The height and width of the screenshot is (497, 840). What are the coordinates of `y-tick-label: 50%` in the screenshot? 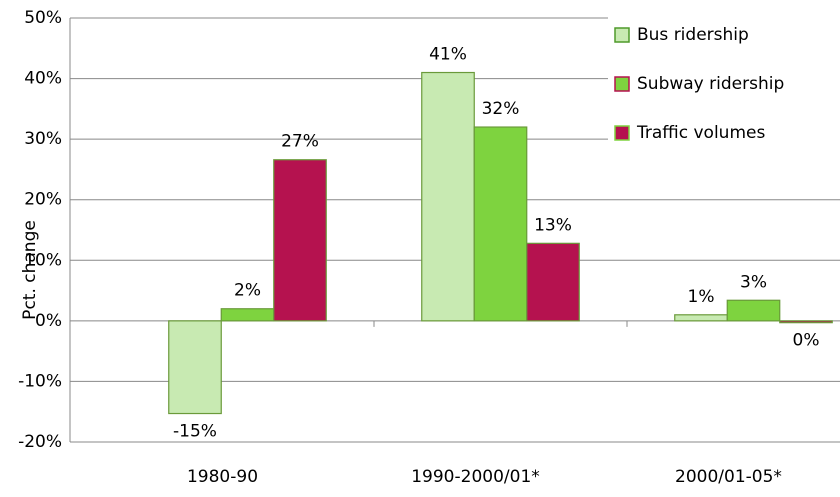 It's located at (43, 18).